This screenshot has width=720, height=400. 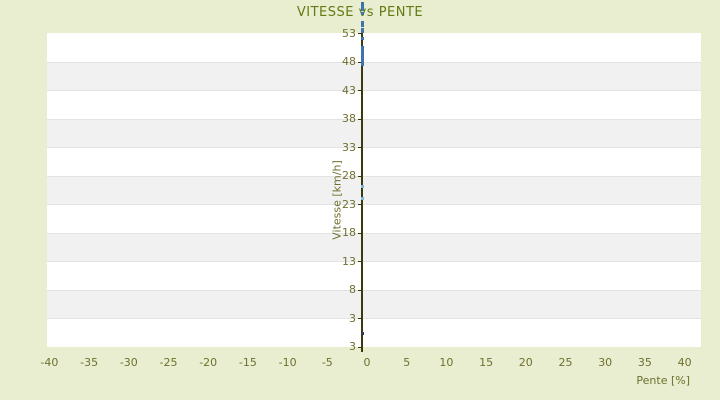 I want to click on x-axis-title: Pente [%], so click(x=663, y=380).